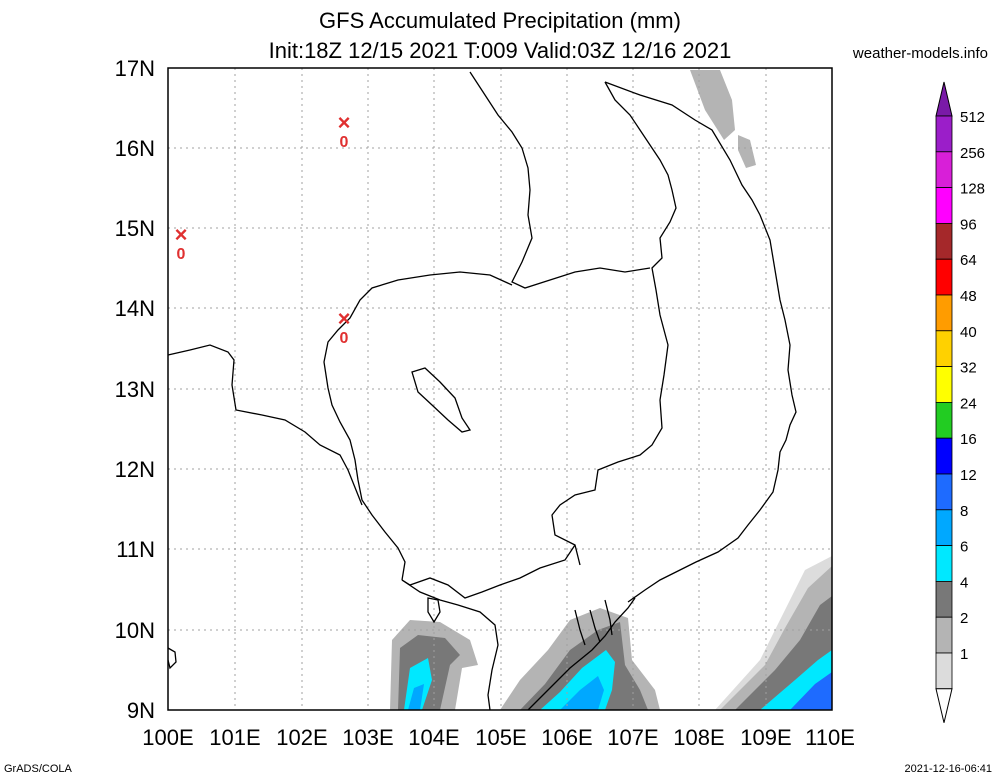  I want to click on footer-timestamp: 2021-12-16-06:41, so click(948, 769).